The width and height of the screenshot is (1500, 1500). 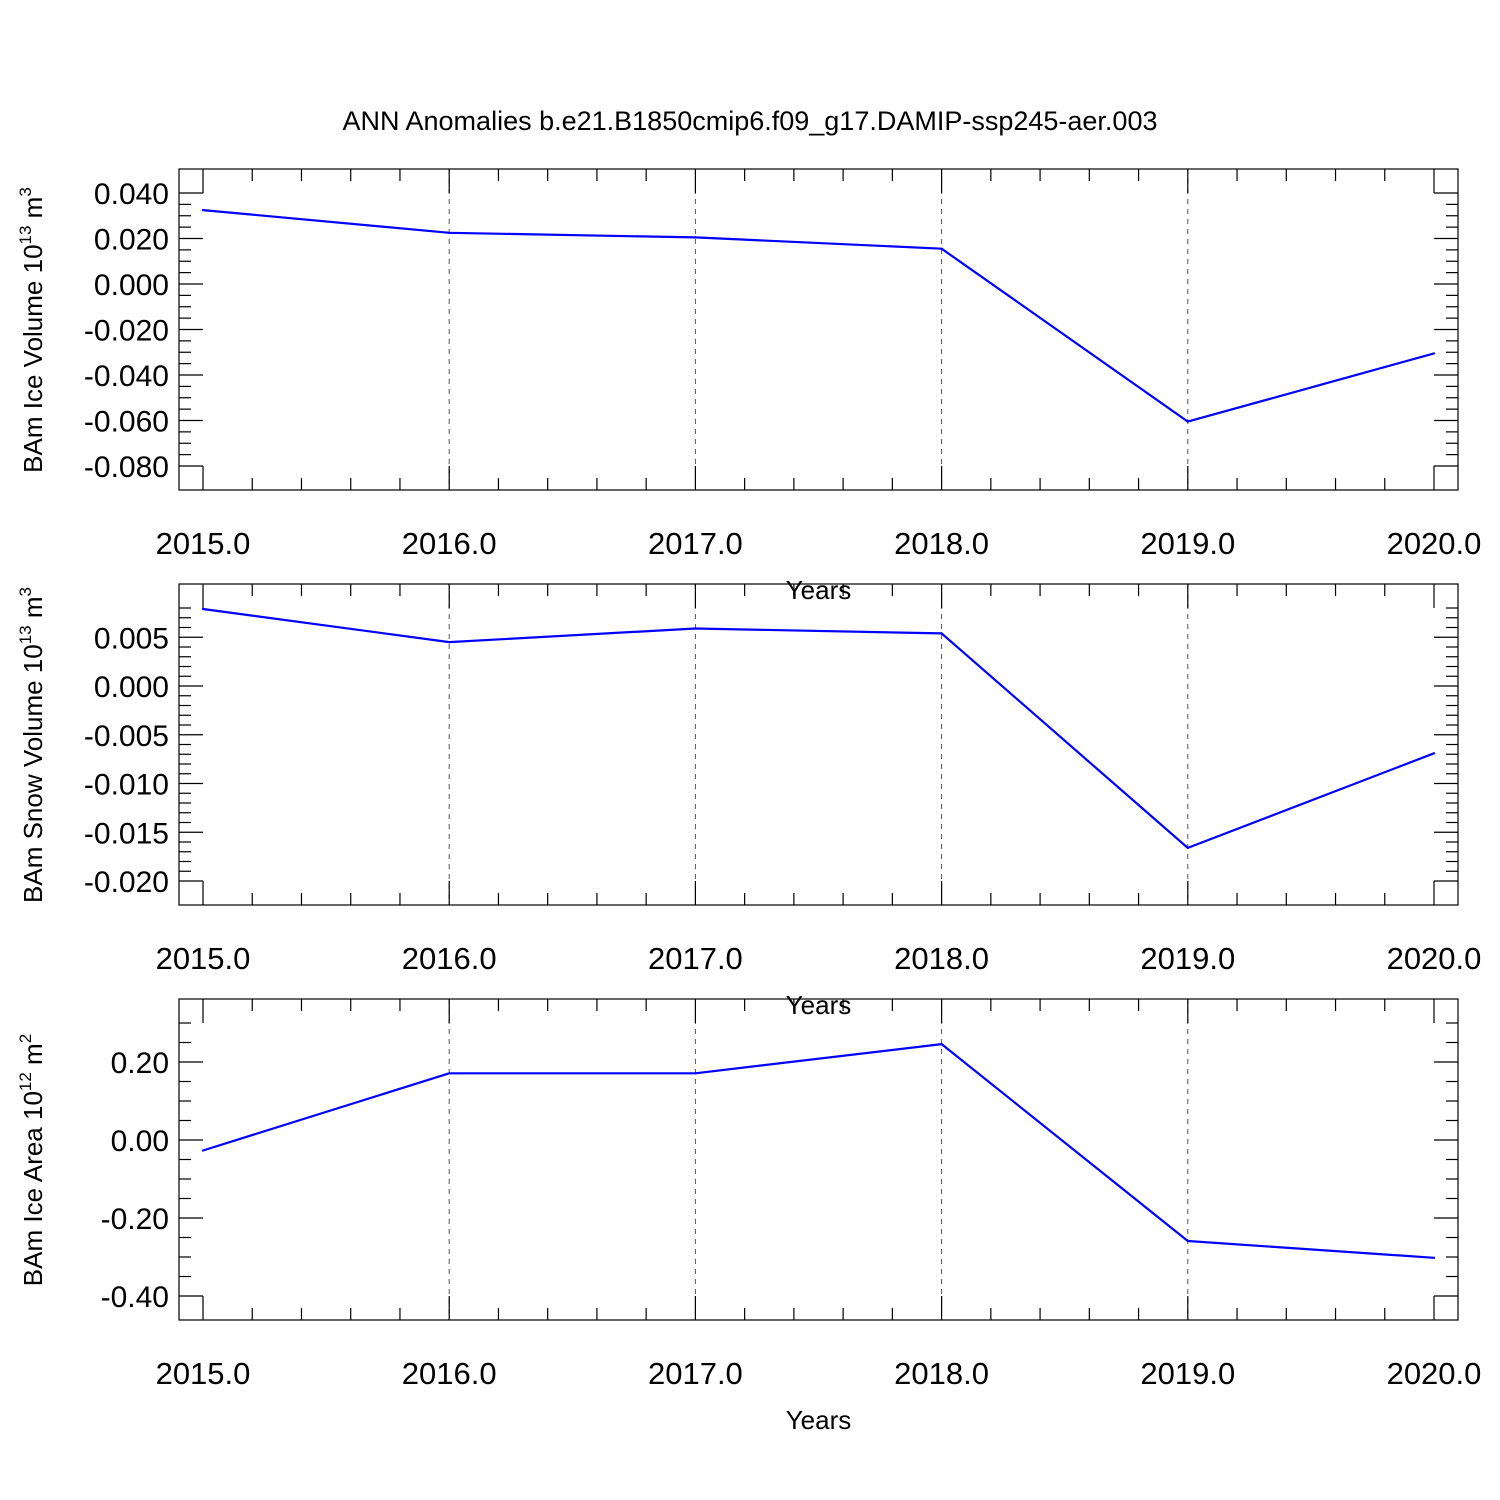 What do you see at coordinates (33, 358) in the screenshot?
I see `y-axis-title-text: BAm Ice Volume 10` at bounding box center [33, 358].